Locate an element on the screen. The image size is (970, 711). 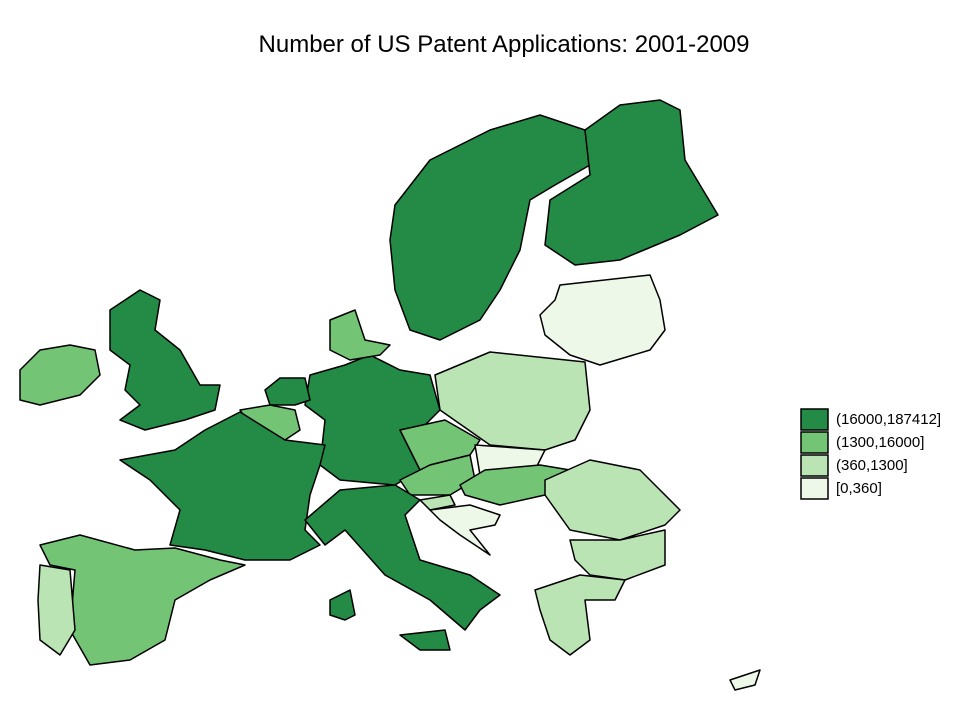
ireland is located at coordinates (60, 375).